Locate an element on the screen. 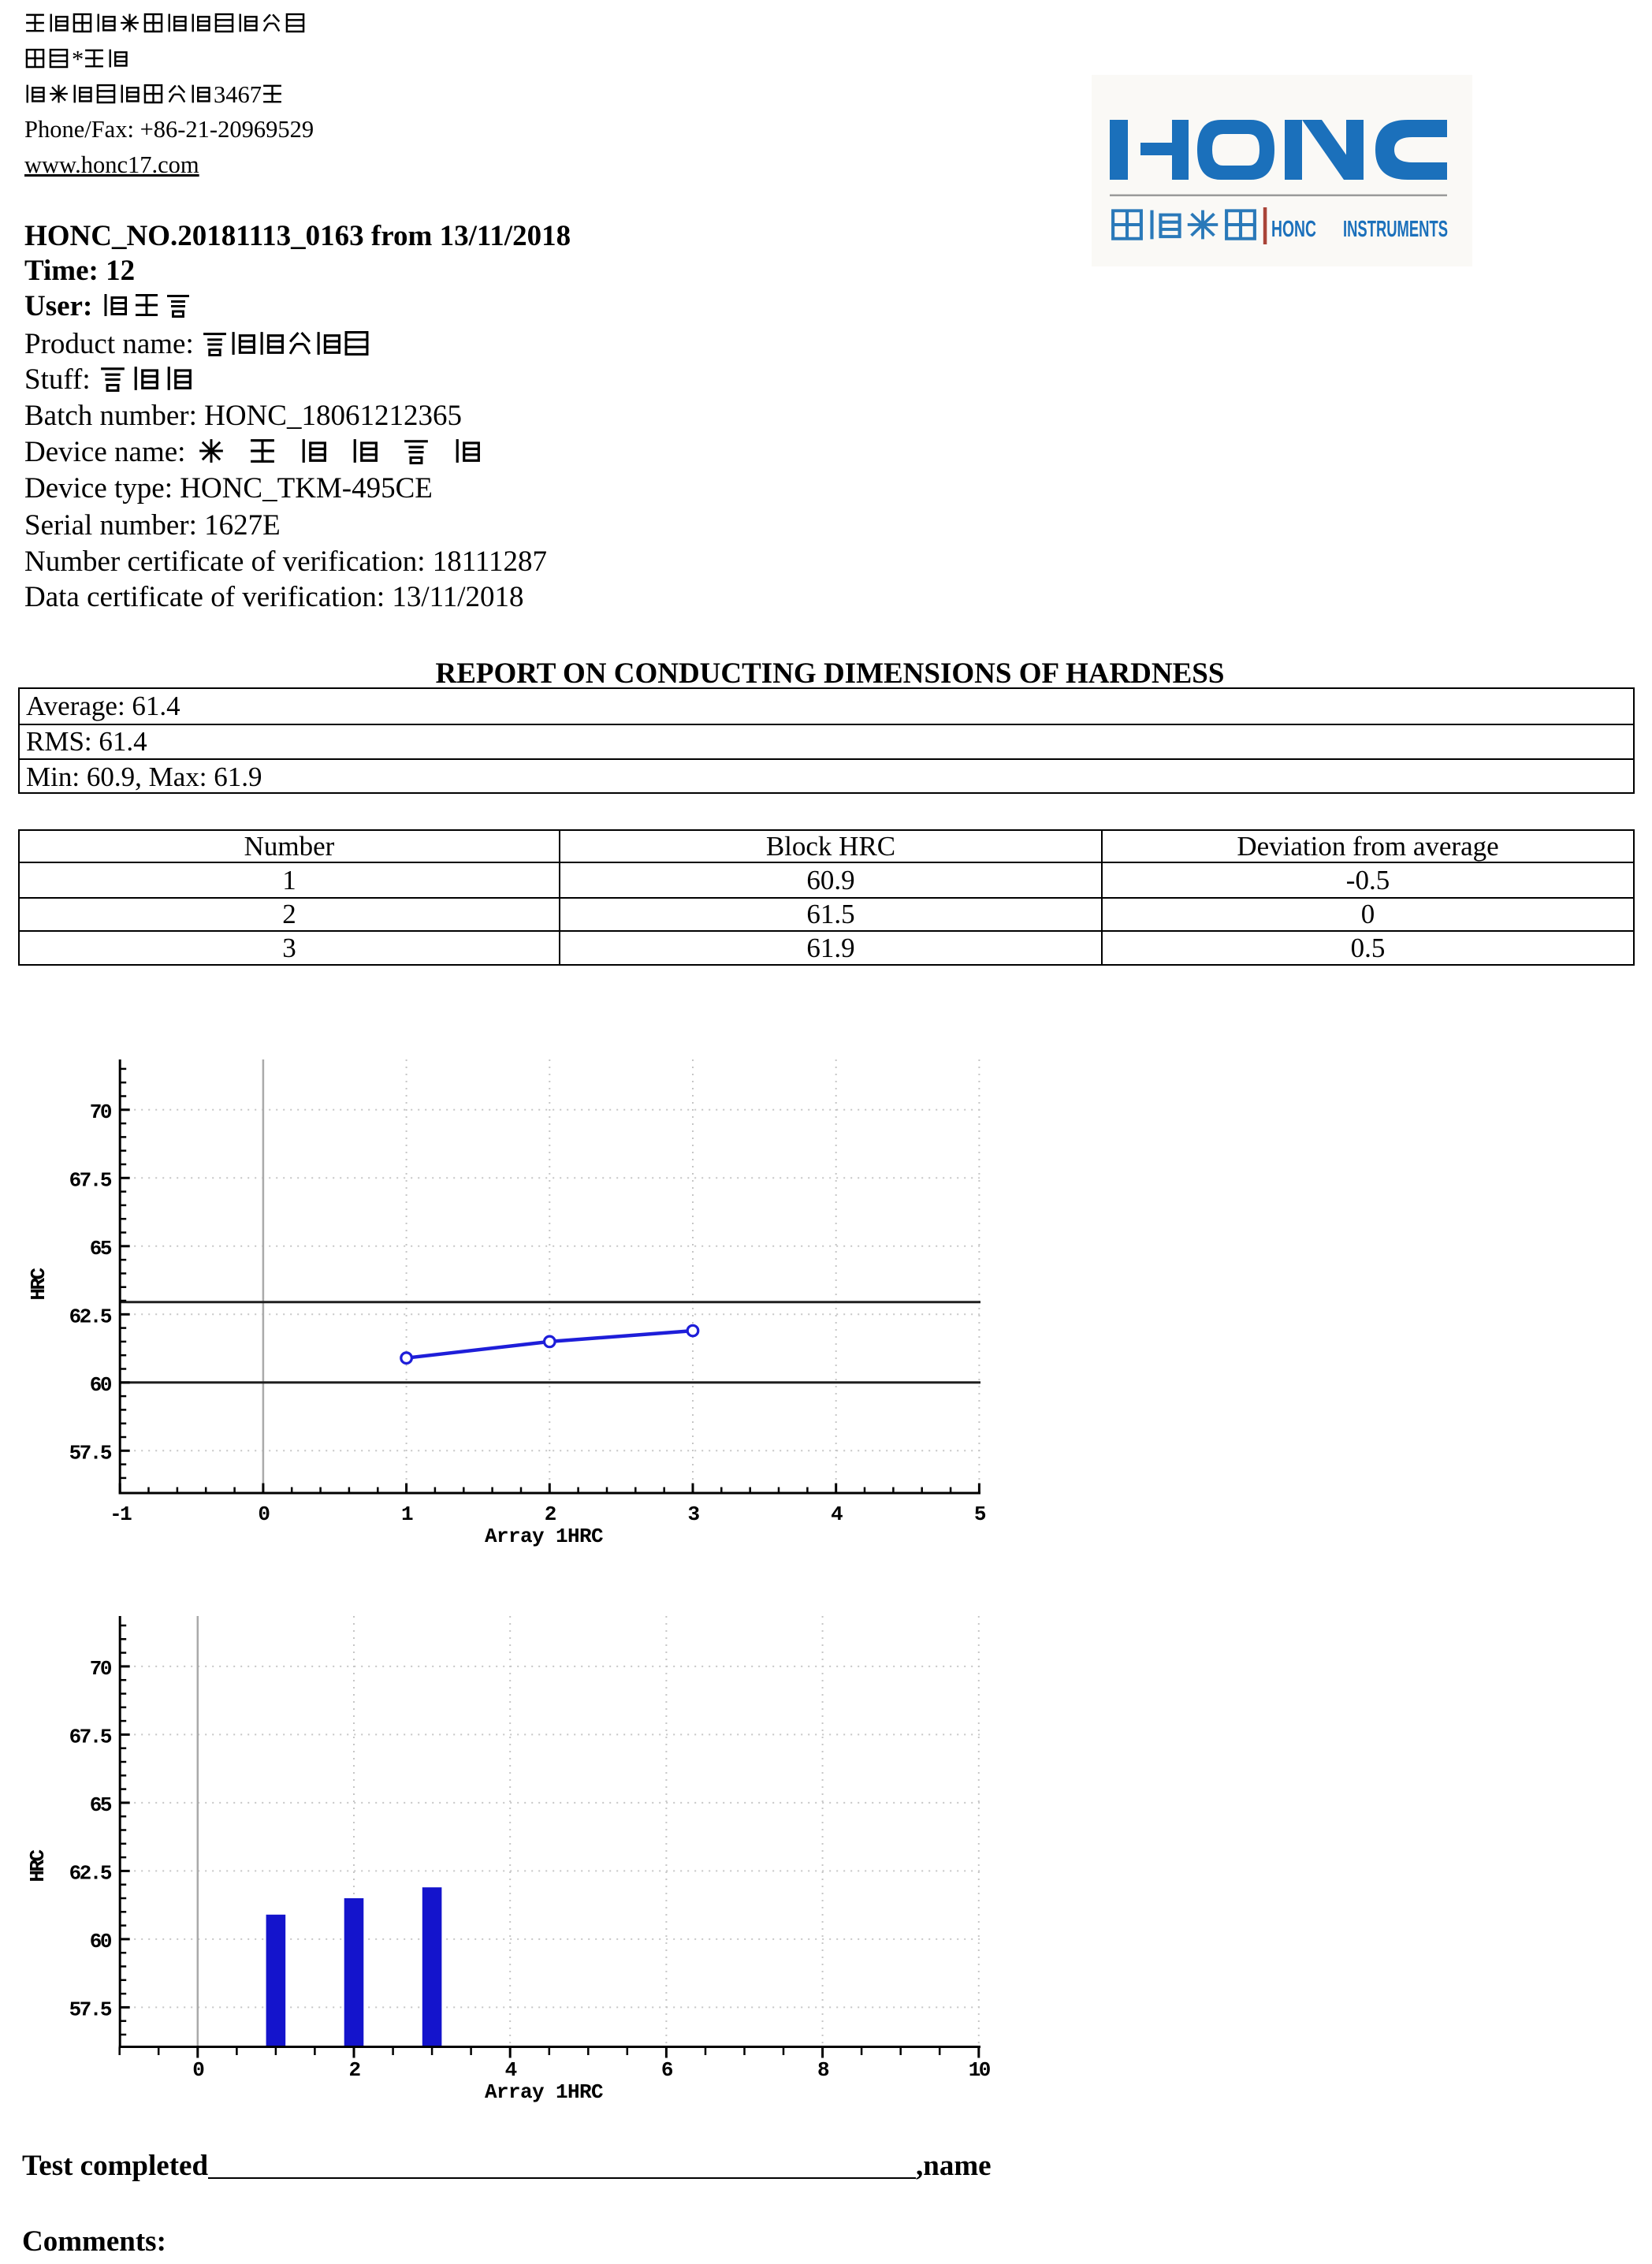 The width and height of the screenshot is (1652, 2264). svg-text: 5 is located at coordinates (980, 1514).